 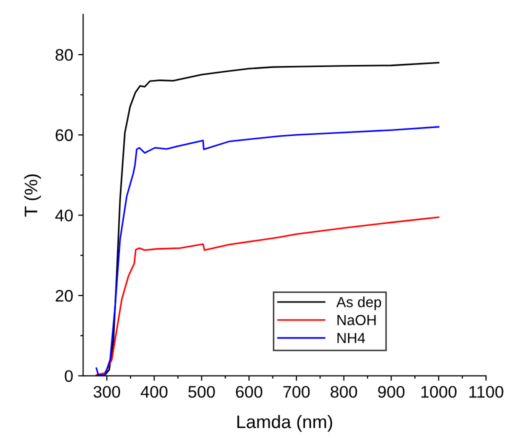 What do you see at coordinates (296, 392) in the screenshot?
I see `x-tick-label: 700` at bounding box center [296, 392].